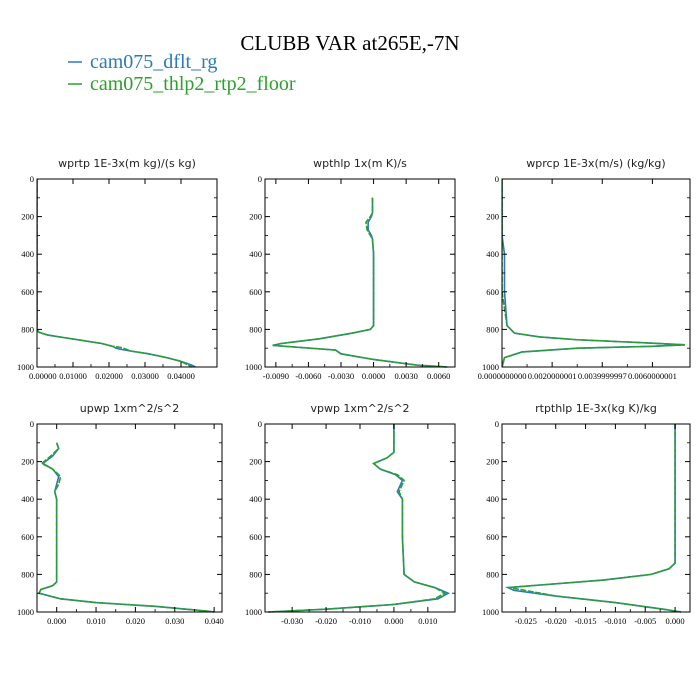 The width and height of the screenshot is (700, 700). I want to click on legend-entry: cam075_thlp2_rtp2_floor, so click(182, 84).